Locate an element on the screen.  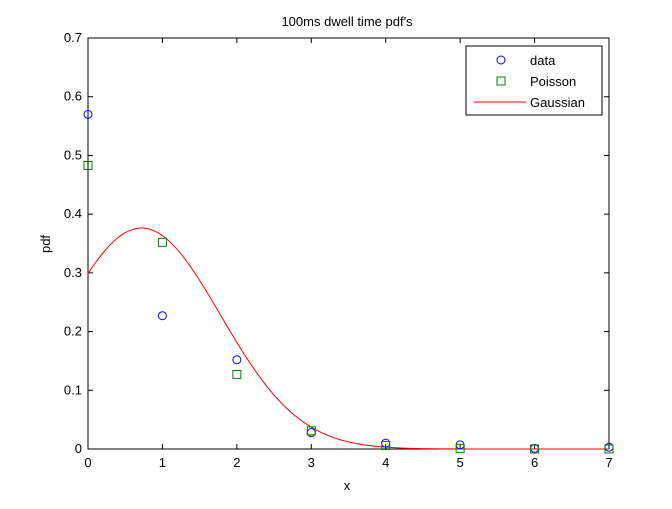
x-tick-label-2: 2 is located at coordinates (236, 462).